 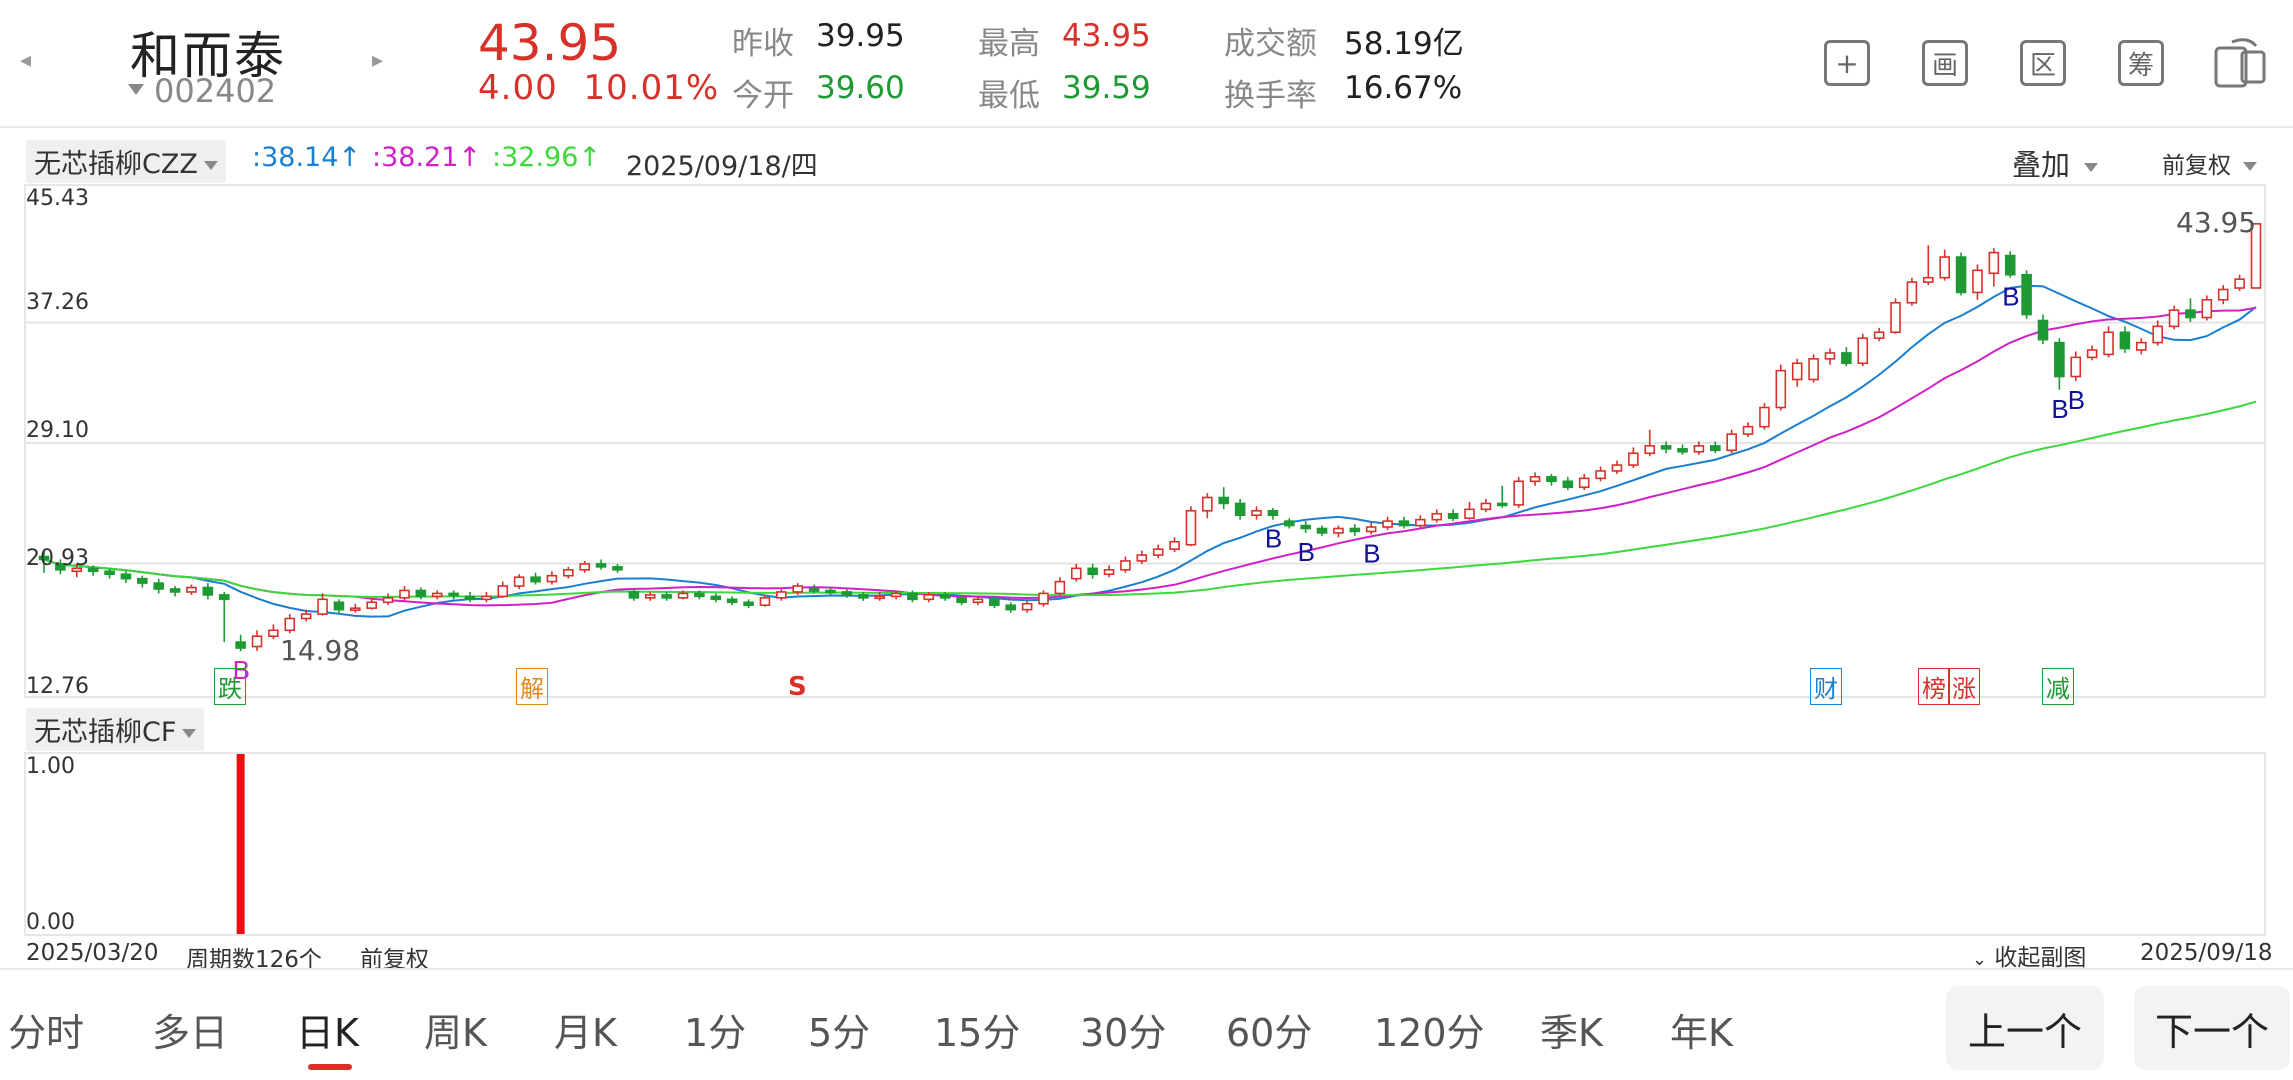 I want to click on tab-15min: 15分, so click(x=977, y=1033).